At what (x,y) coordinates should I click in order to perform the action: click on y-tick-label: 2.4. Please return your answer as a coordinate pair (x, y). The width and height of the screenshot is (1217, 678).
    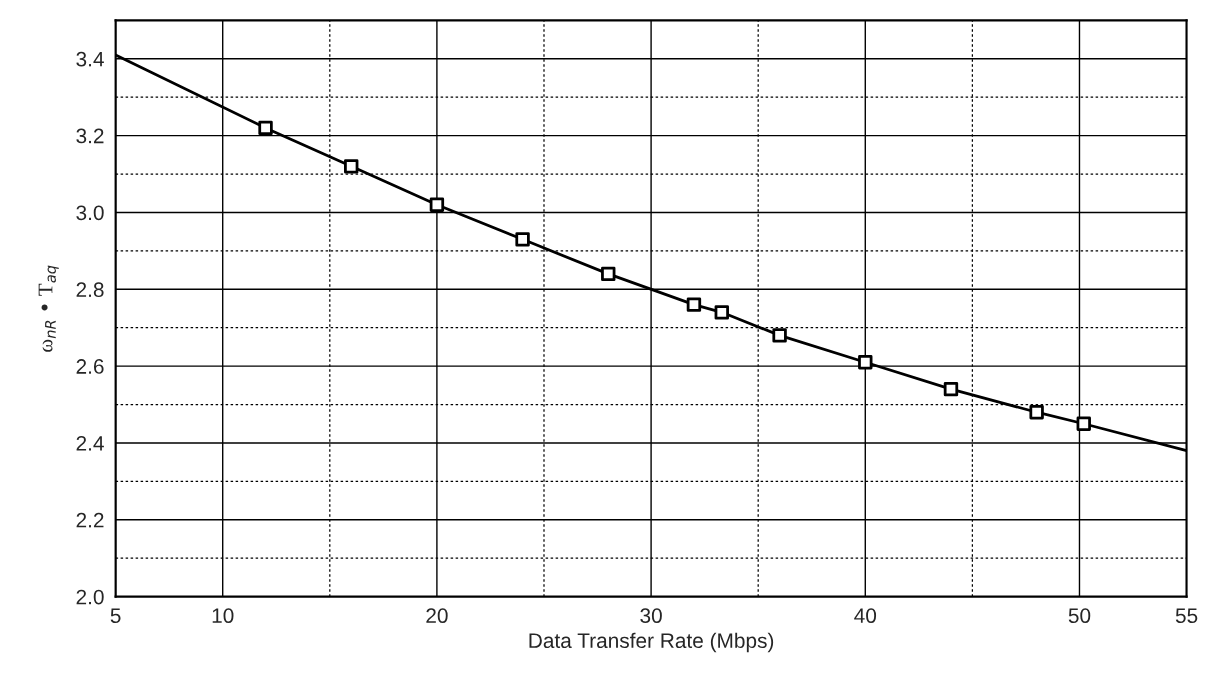
    Looking at the image, I should click on (90, 443).